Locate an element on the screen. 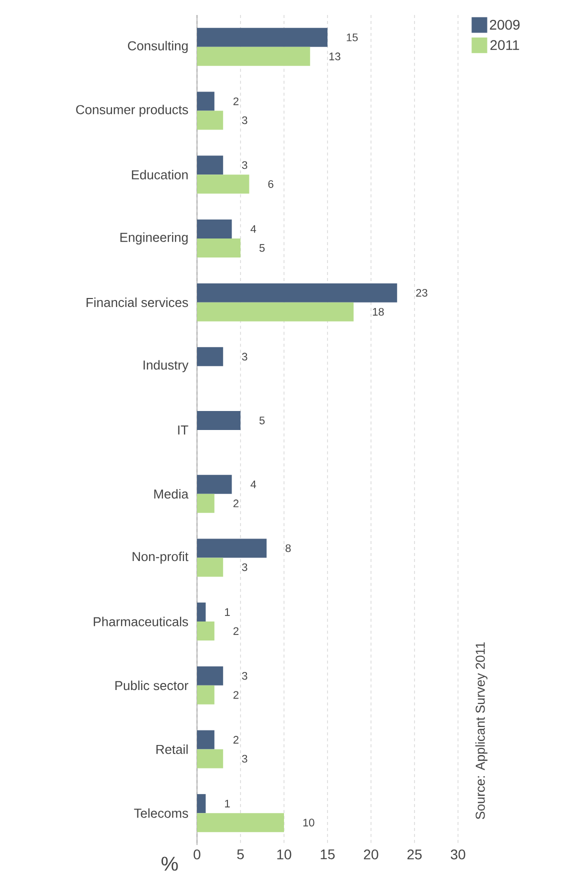  y-tick-label: IT is located at coordinates (183, 430).